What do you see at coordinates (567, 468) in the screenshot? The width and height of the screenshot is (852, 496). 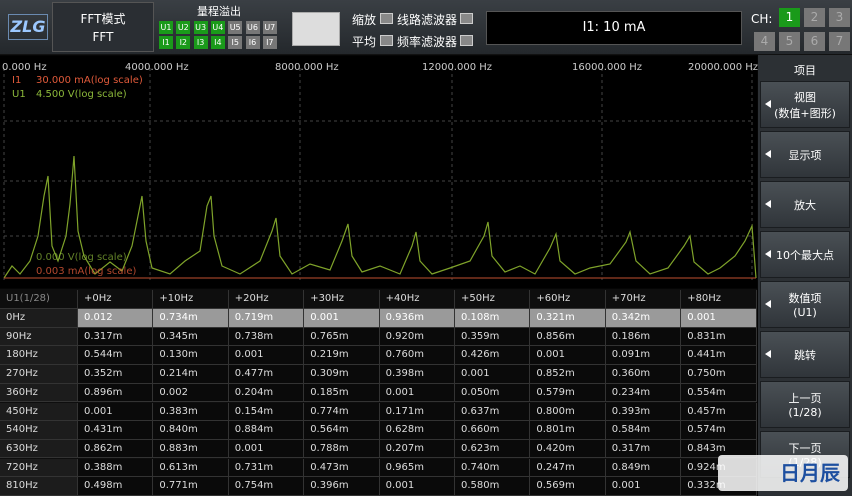 I see `table-cell: 0.247m` at bounding box center [567, 468].